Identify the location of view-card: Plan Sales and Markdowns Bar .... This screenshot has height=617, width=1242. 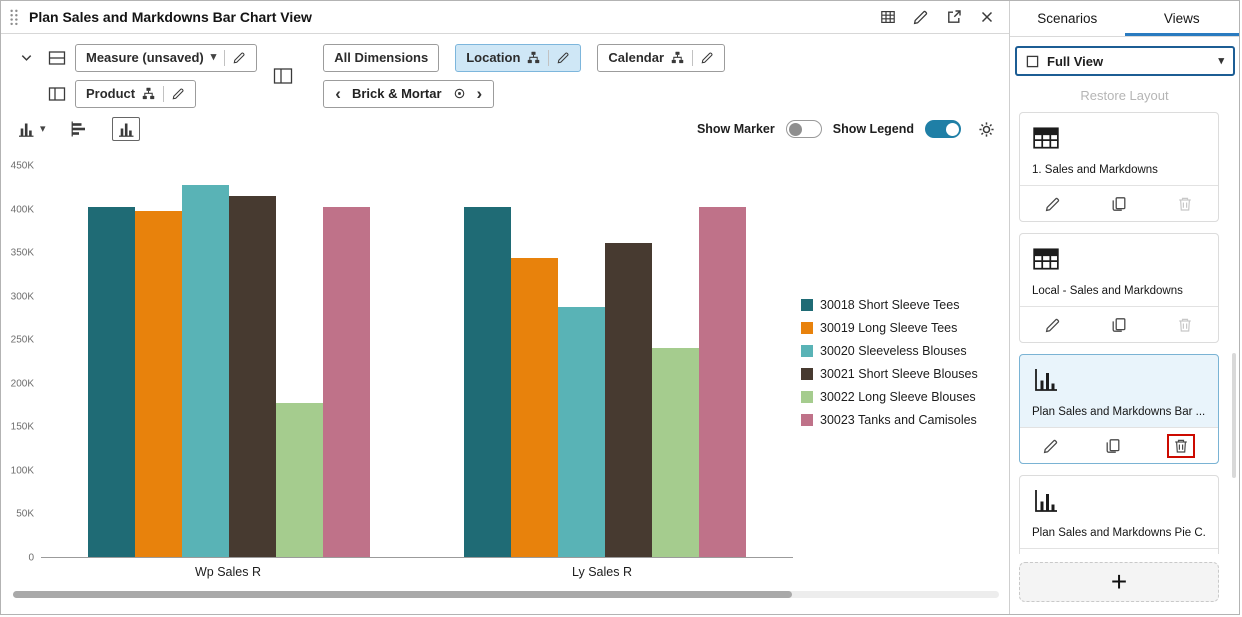
(1119, 409).